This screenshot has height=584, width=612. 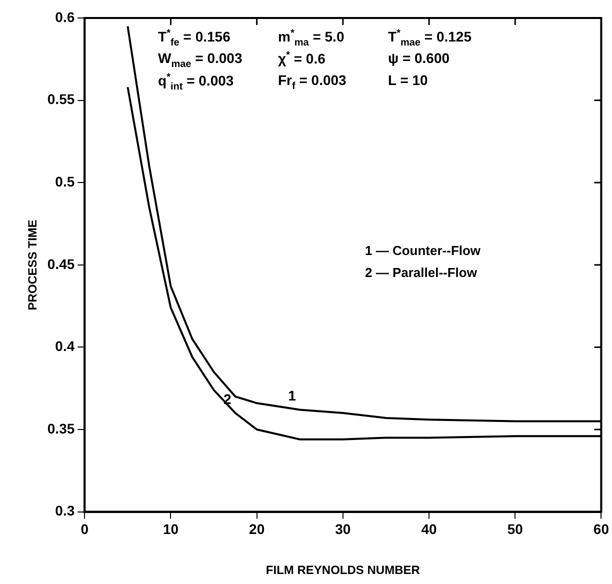 I want to click on x-tick-label: 20, so click(x=257, y=529).